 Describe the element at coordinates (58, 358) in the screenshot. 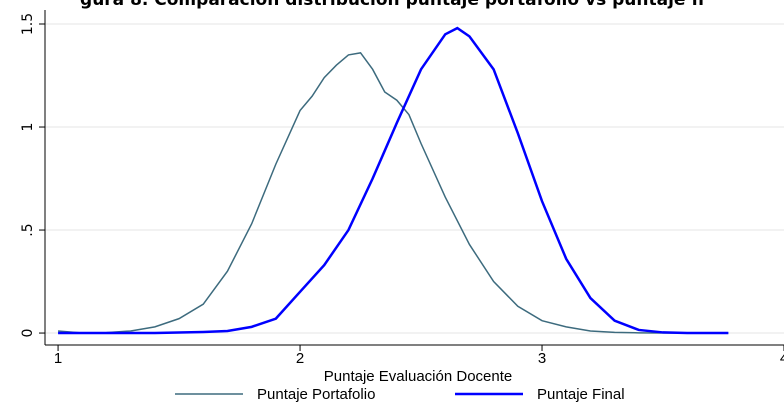

I see `x-tick-label: 1` at that location.